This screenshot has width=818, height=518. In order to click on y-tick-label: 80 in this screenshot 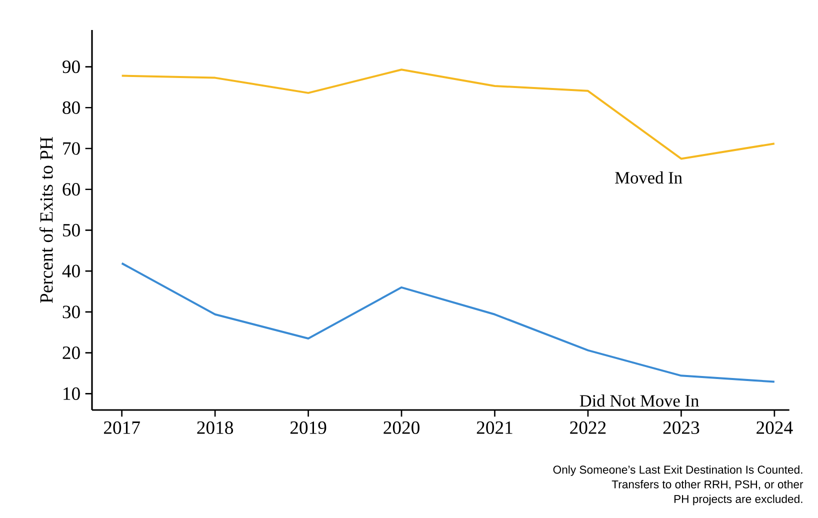, I will do `click(71, 107)`.